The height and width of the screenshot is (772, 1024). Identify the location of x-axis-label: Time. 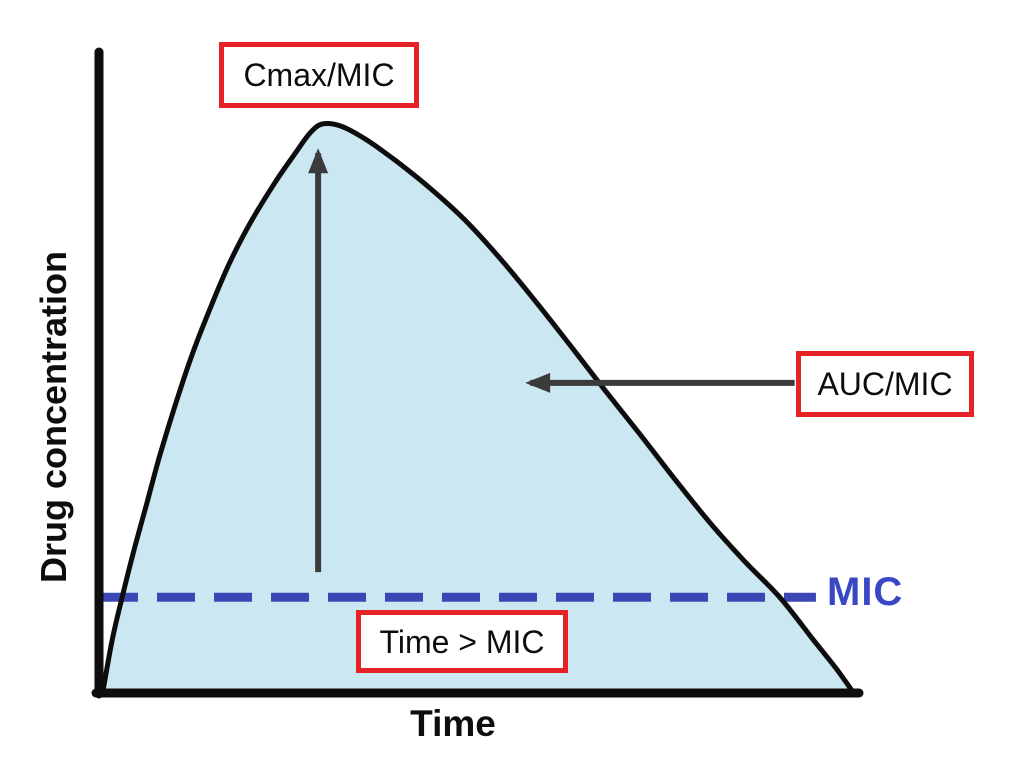
(453, 723).